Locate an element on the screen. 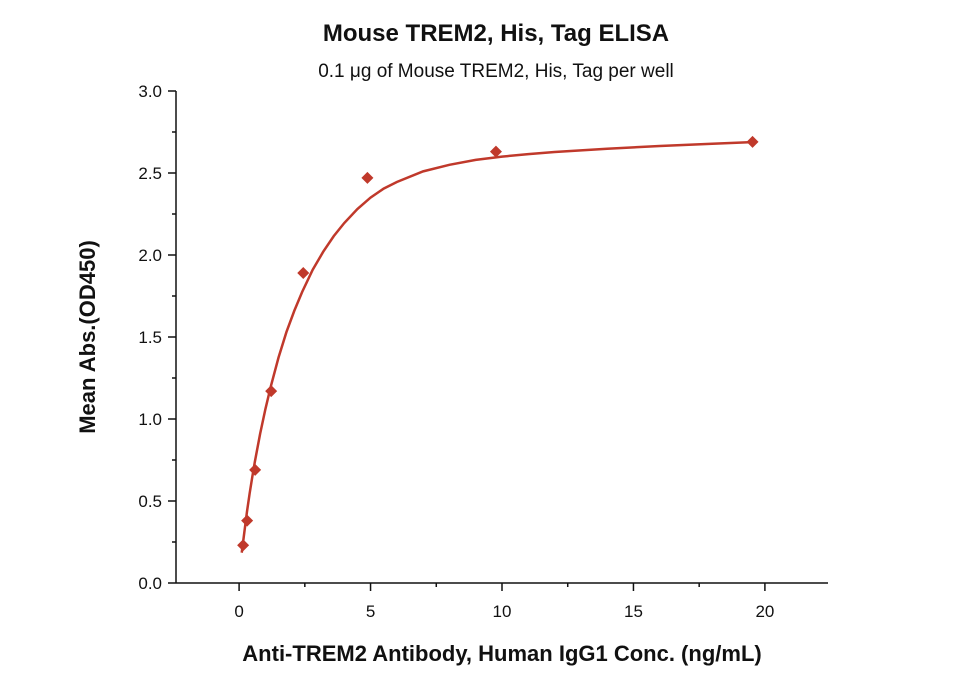  y-tick-label: 0.0 is located at coordinates (150, 583).